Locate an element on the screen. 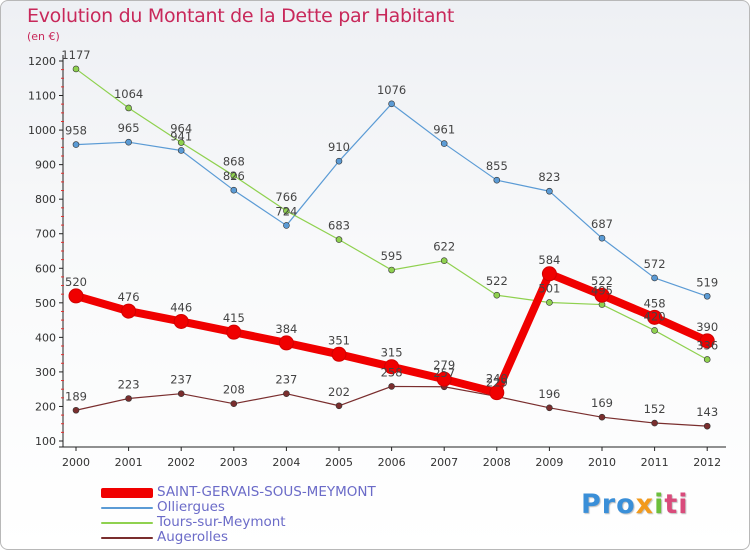 This screenshot has width=750, height=550. data-label-tours-sur-meymont: 420 is located at coordinates (655, 316).